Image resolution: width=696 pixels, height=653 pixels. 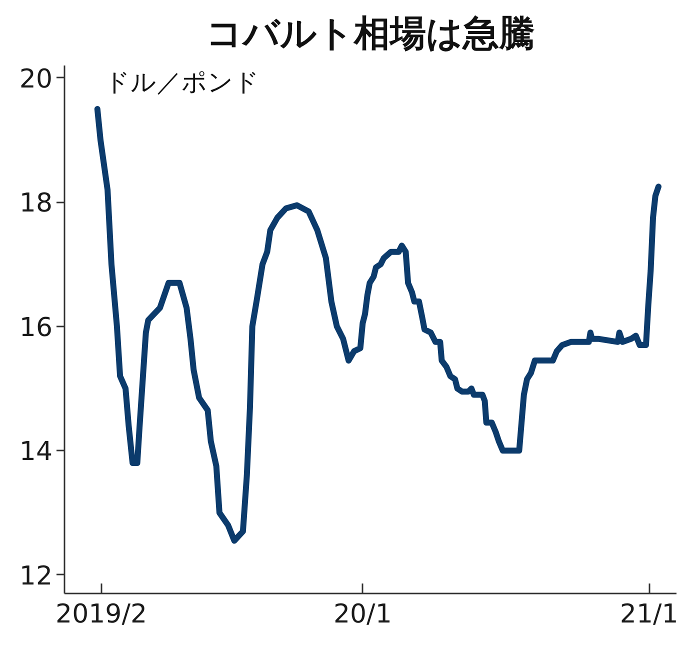 I want to click on x-tick-label: 2019/2, so click(x=102, y=615).